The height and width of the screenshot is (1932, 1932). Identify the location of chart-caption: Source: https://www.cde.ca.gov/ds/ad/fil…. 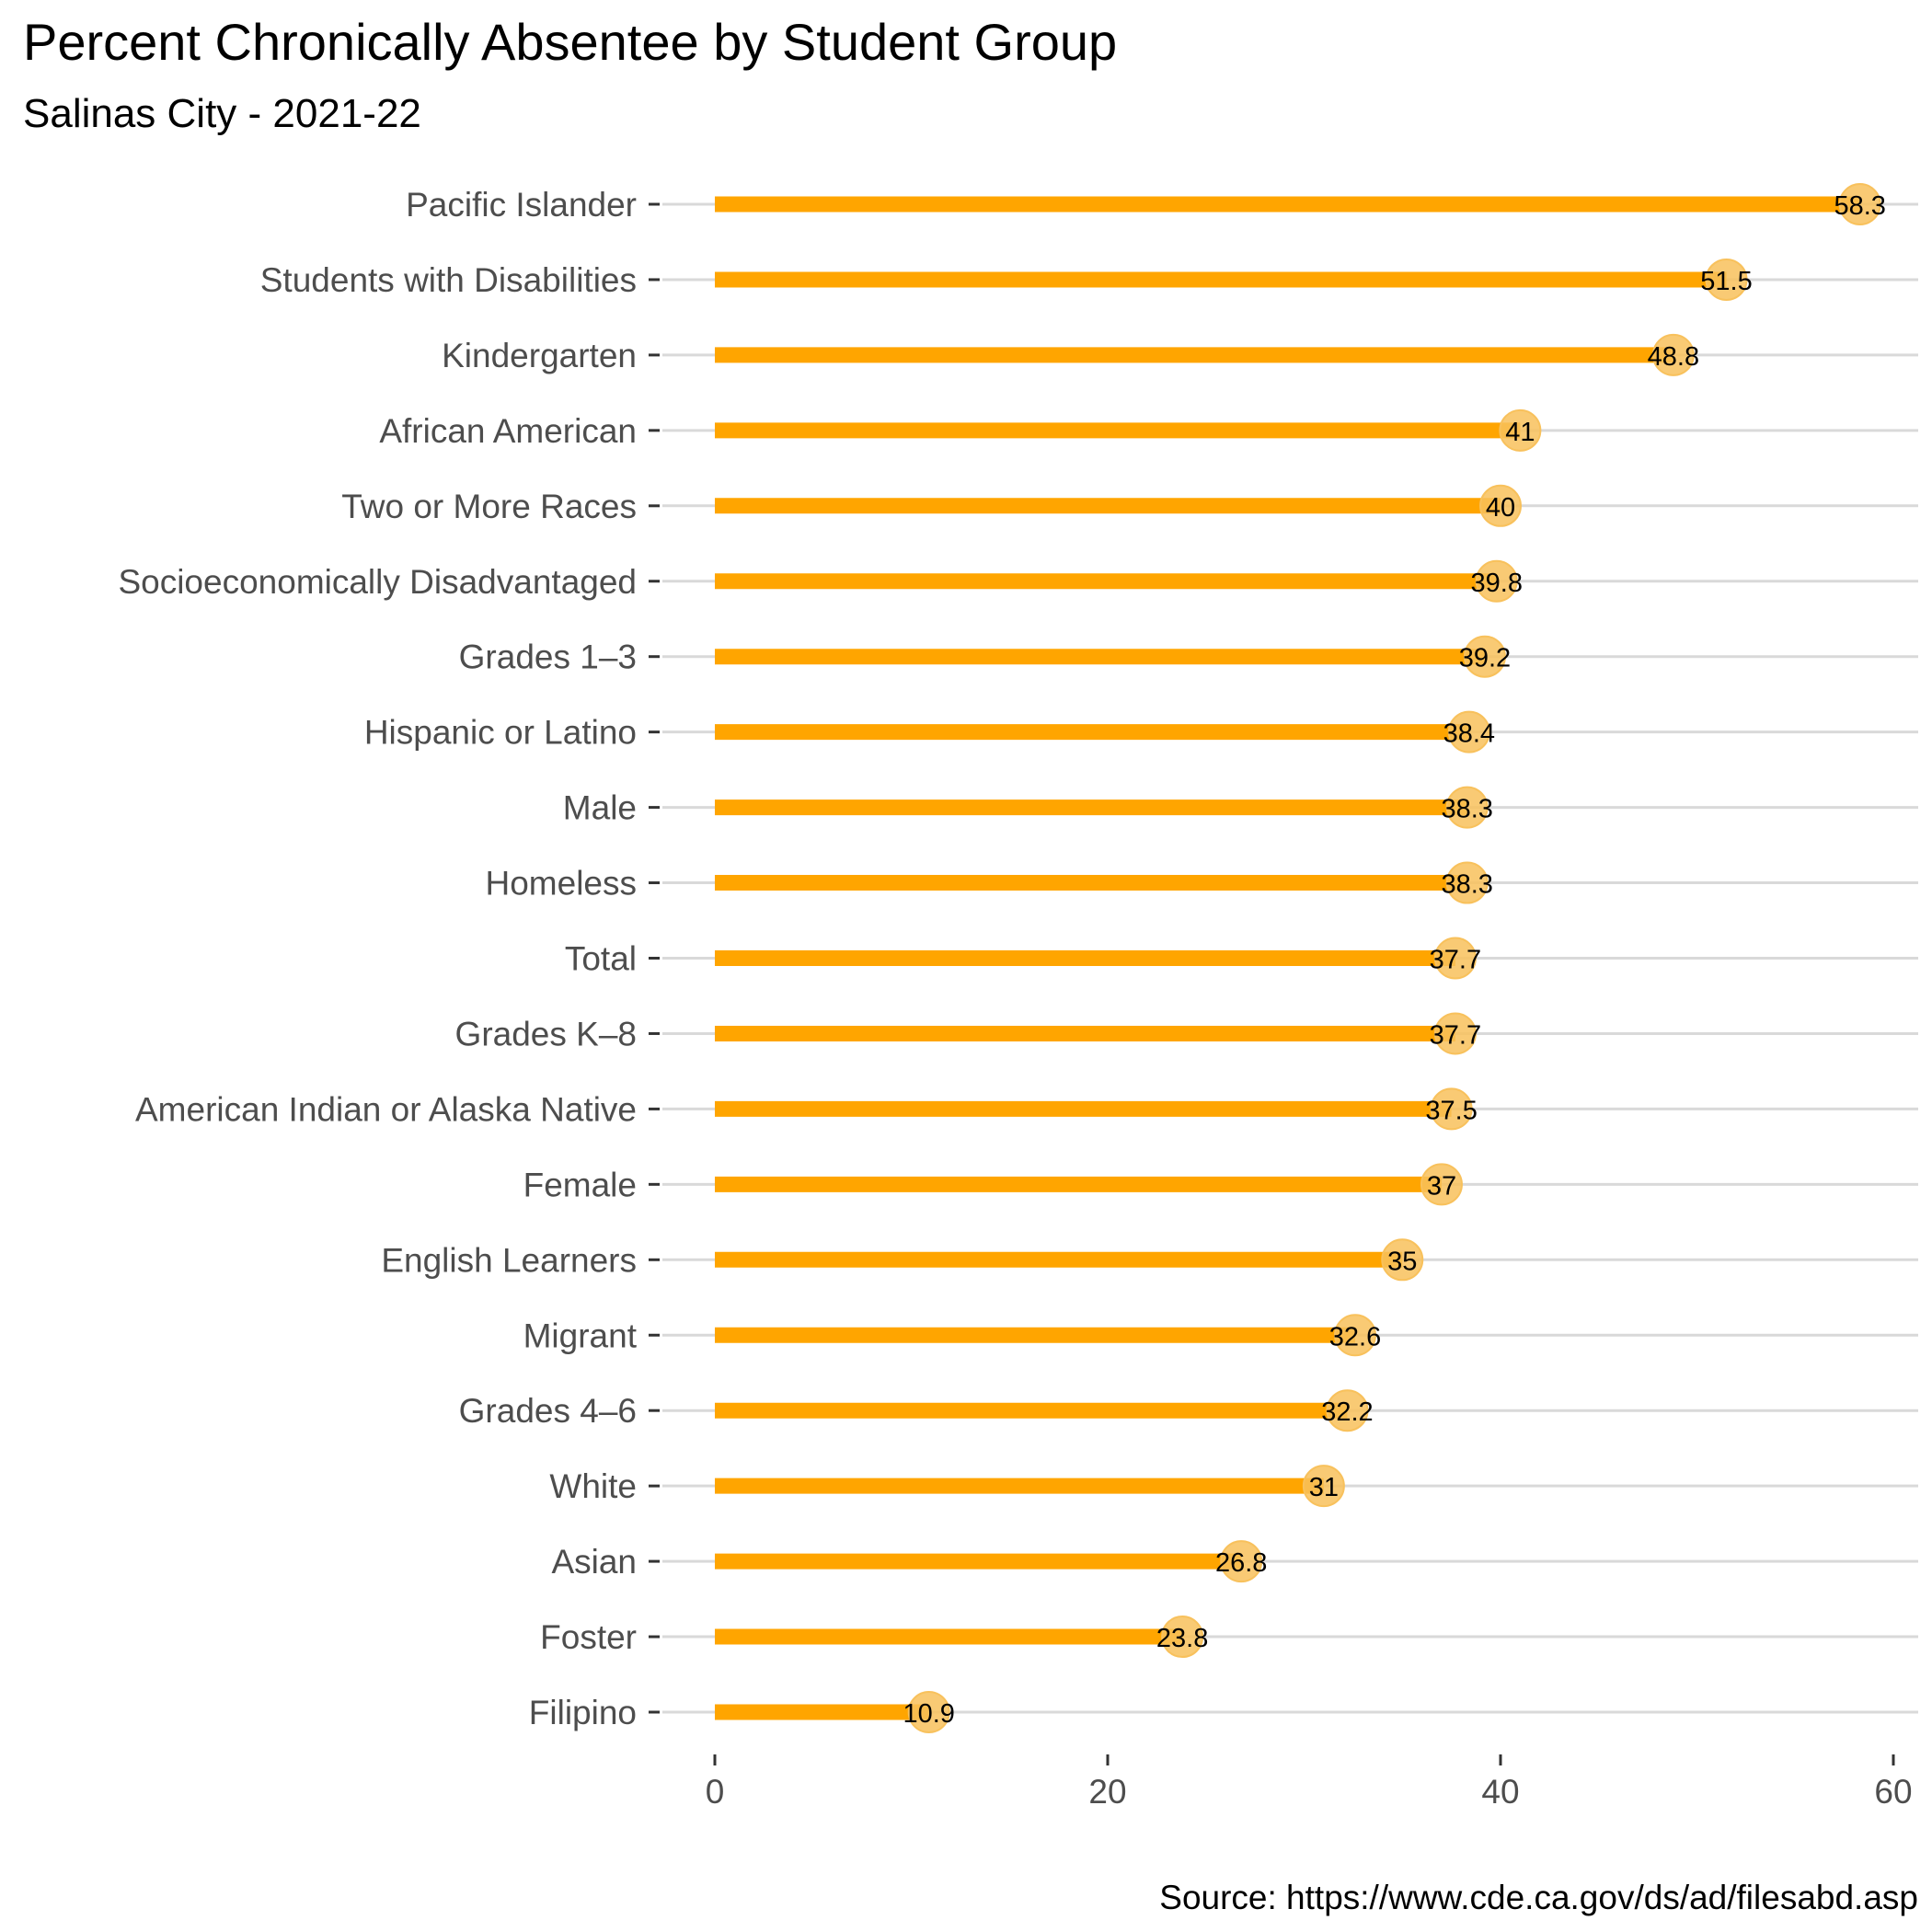
(1538, 1897).